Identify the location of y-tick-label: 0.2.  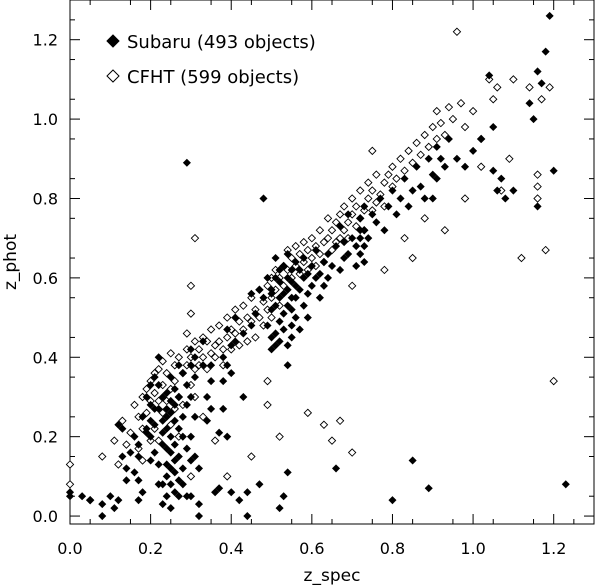
(45, 437).